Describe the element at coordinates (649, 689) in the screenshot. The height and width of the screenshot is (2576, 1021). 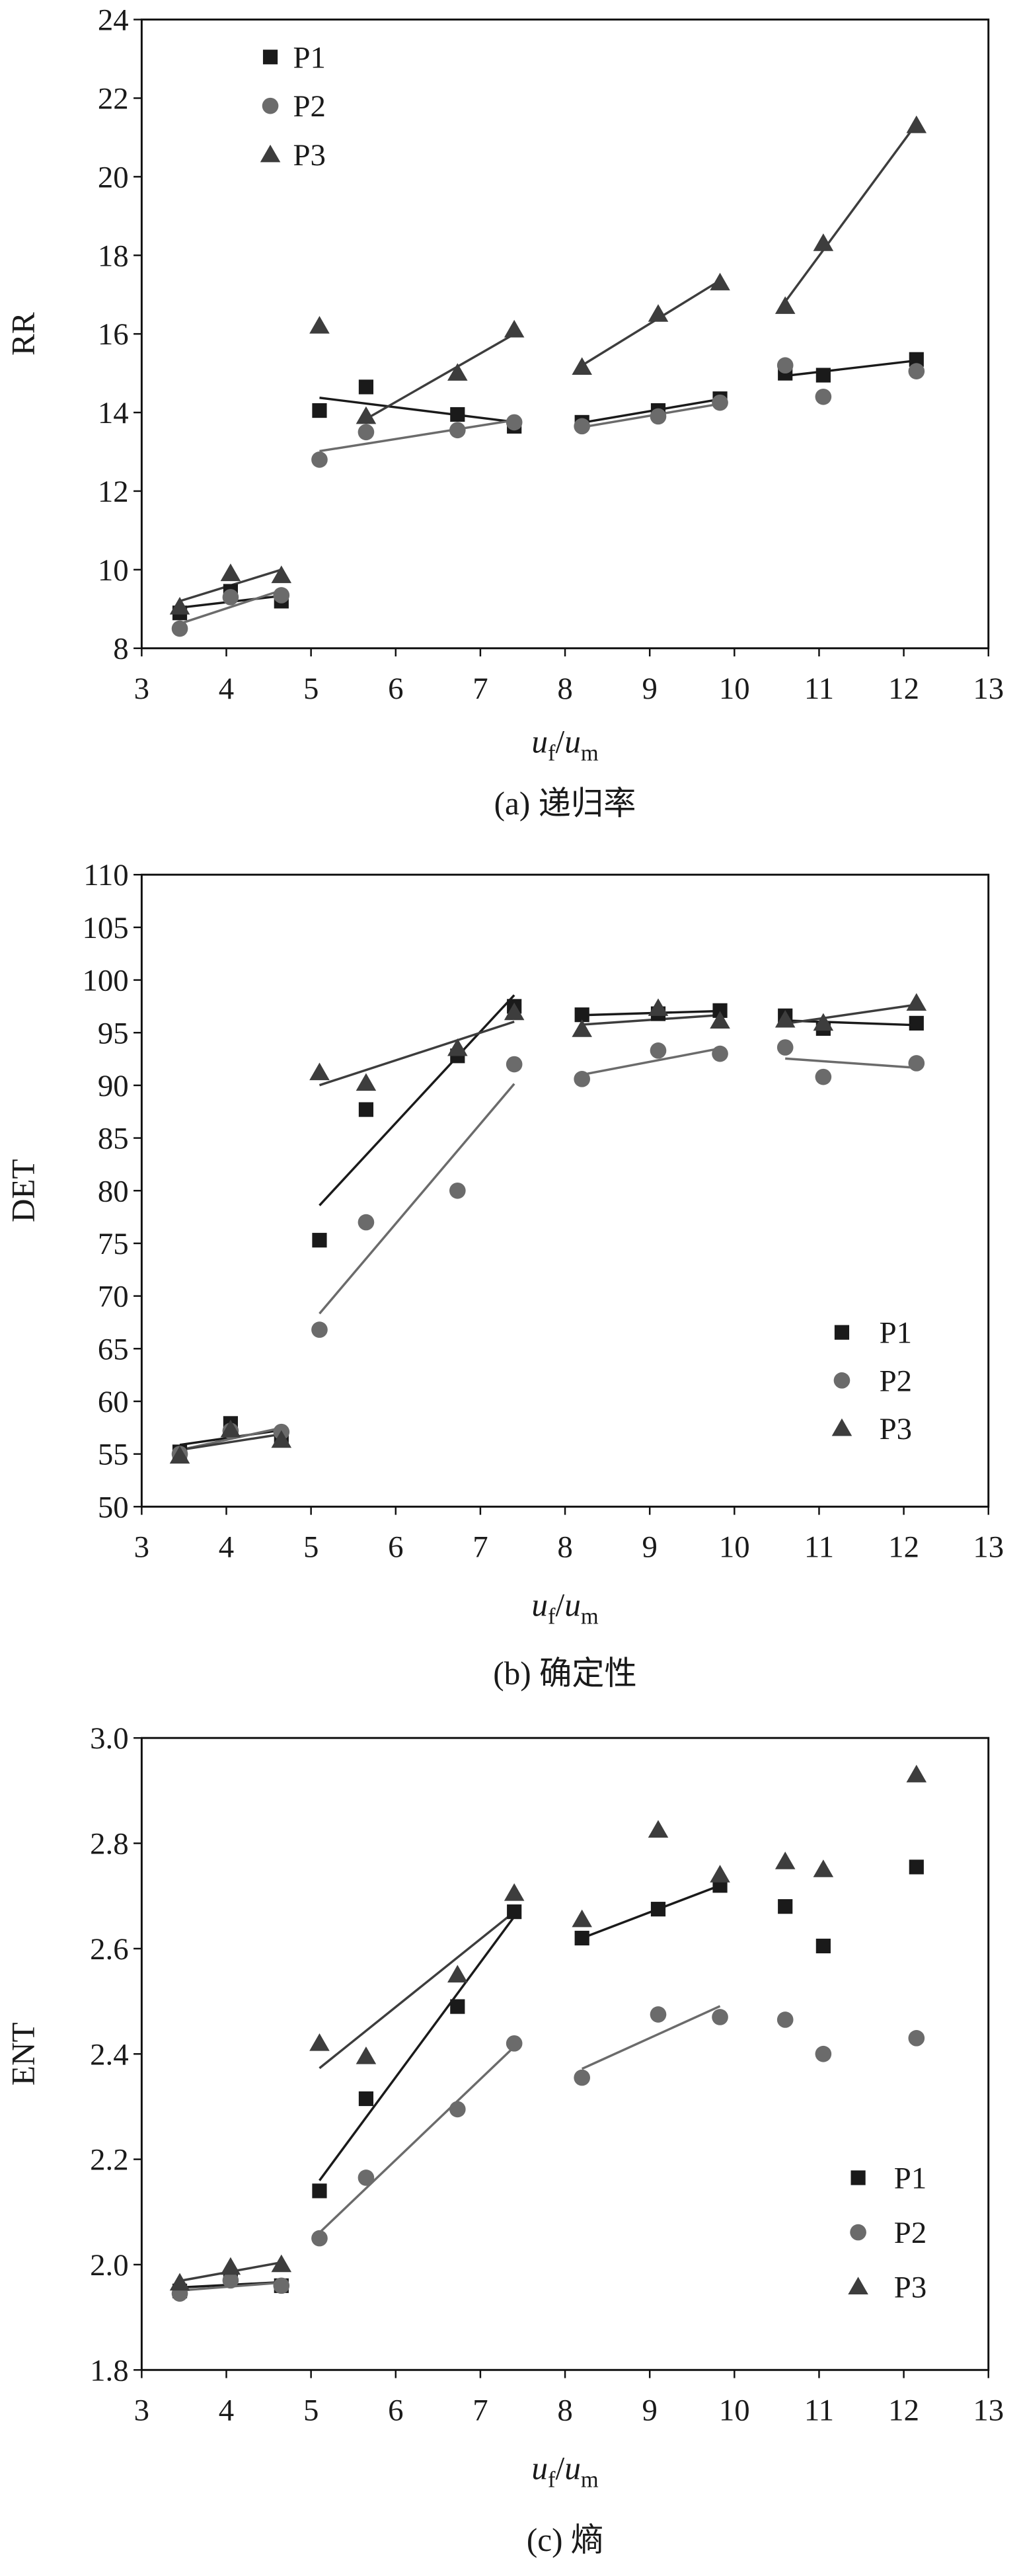
I see `x-tick-label: 9` at that location.